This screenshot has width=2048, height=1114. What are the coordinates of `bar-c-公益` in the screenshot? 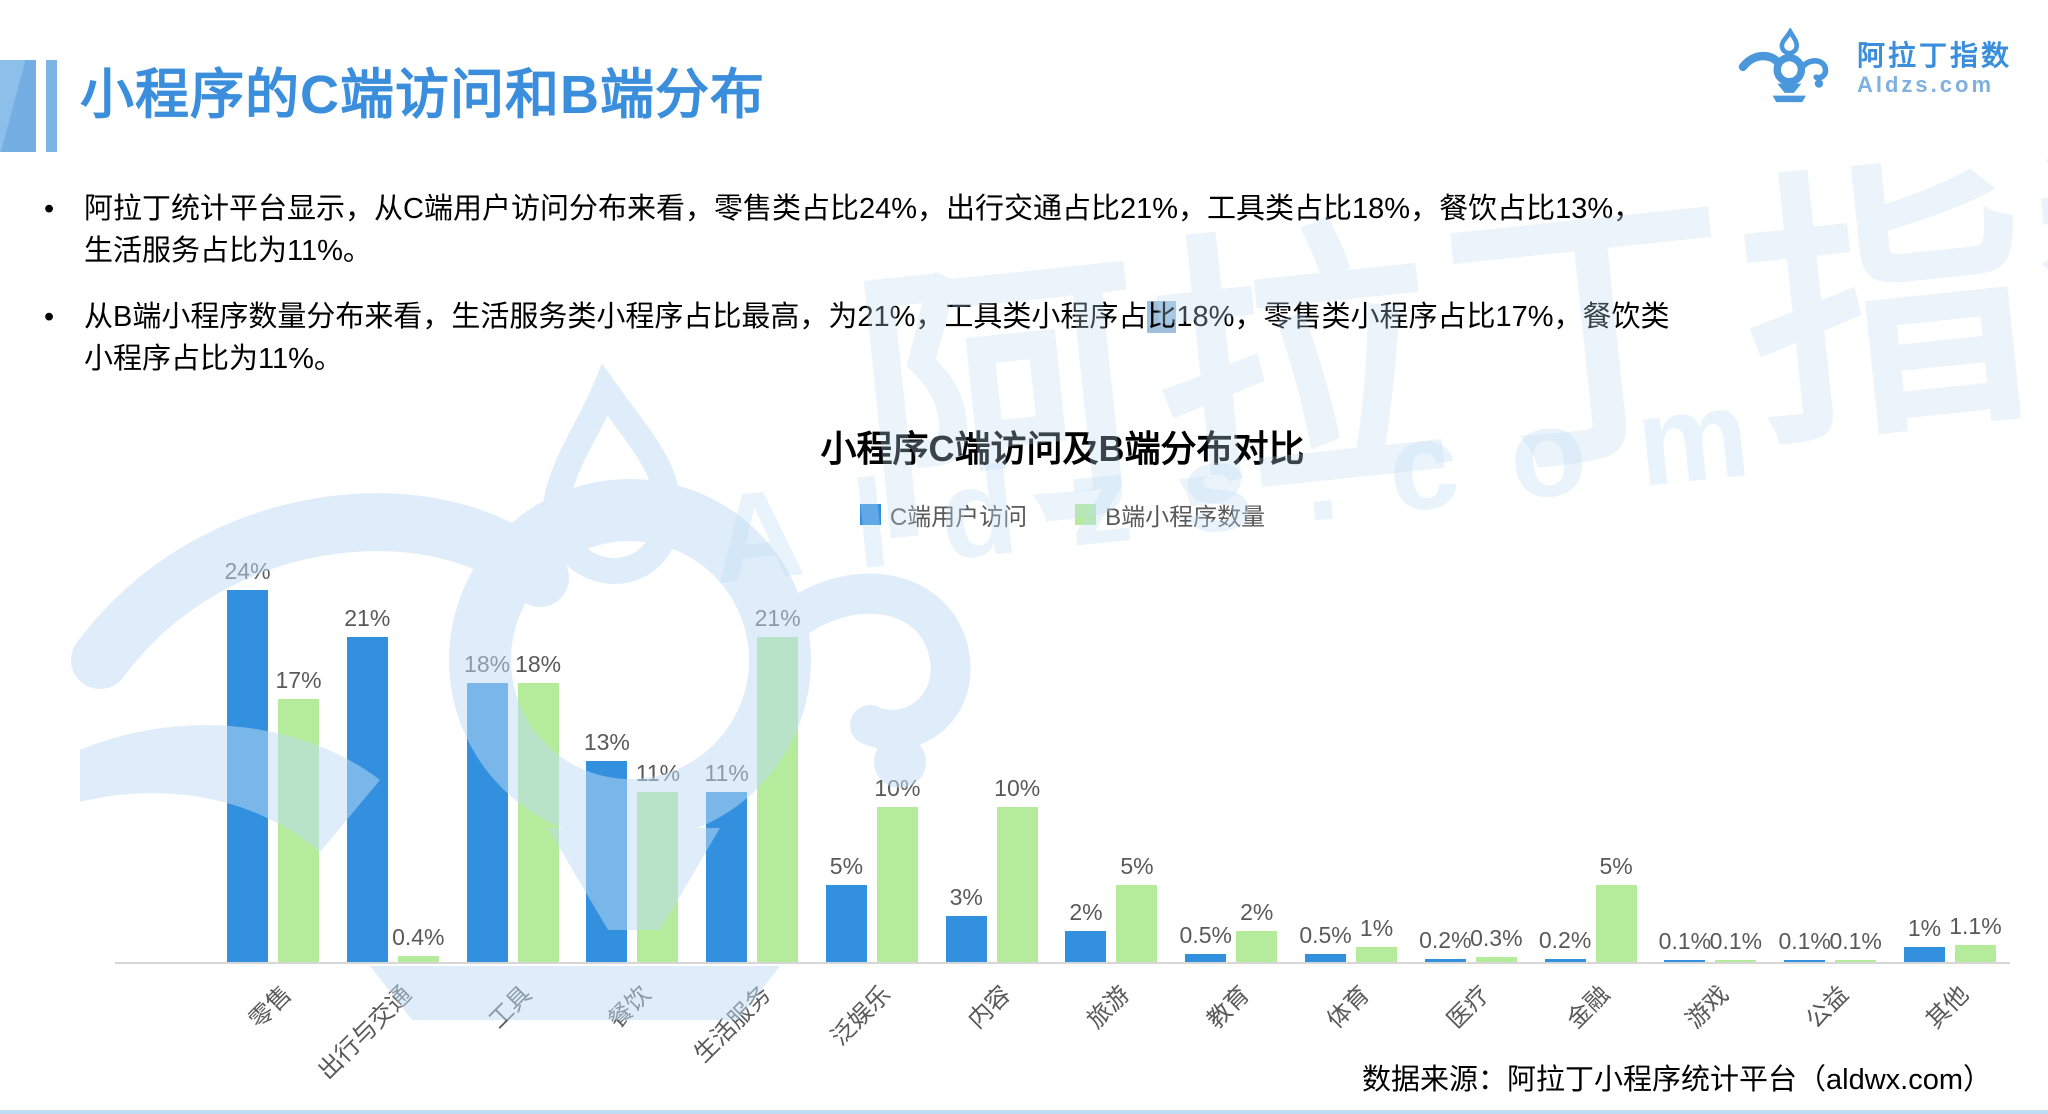 It's located at (1805, 961).